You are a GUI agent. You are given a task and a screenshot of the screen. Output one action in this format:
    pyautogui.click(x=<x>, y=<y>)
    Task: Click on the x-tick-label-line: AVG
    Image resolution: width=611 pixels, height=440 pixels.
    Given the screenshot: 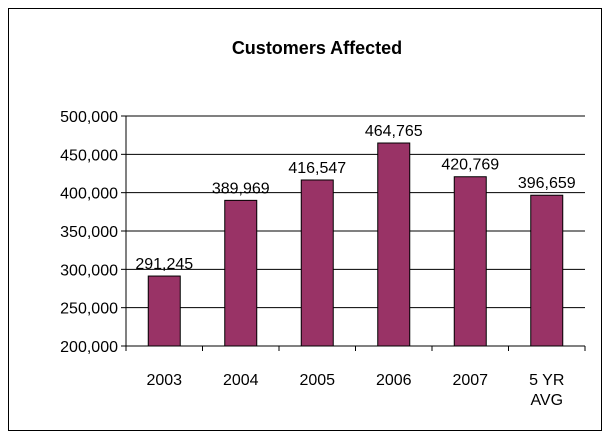 What is the action you would take?
    pyautogui.click(x=546, y=400)
    